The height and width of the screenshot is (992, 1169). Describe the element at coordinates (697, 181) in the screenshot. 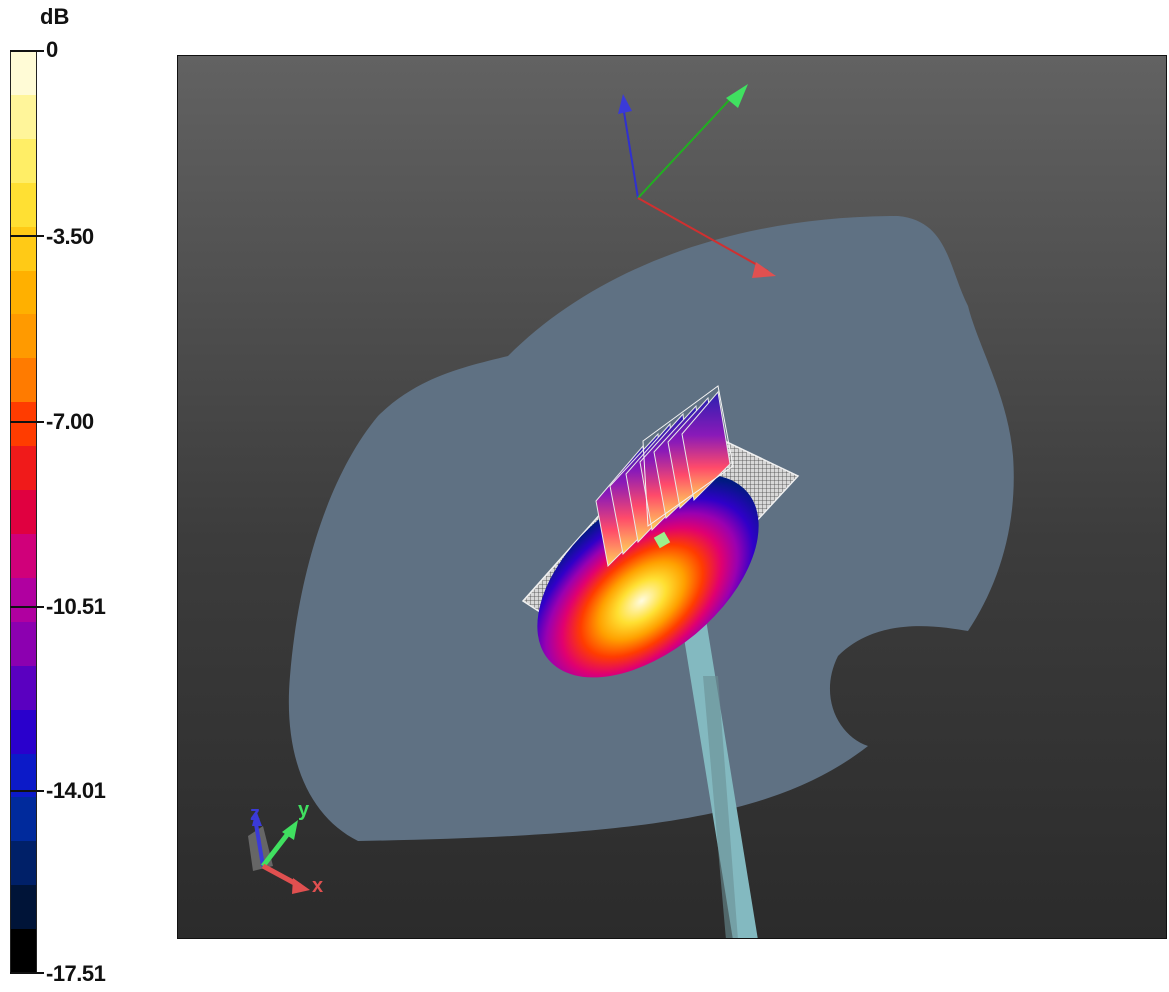

I see `reference-axes` at that location.